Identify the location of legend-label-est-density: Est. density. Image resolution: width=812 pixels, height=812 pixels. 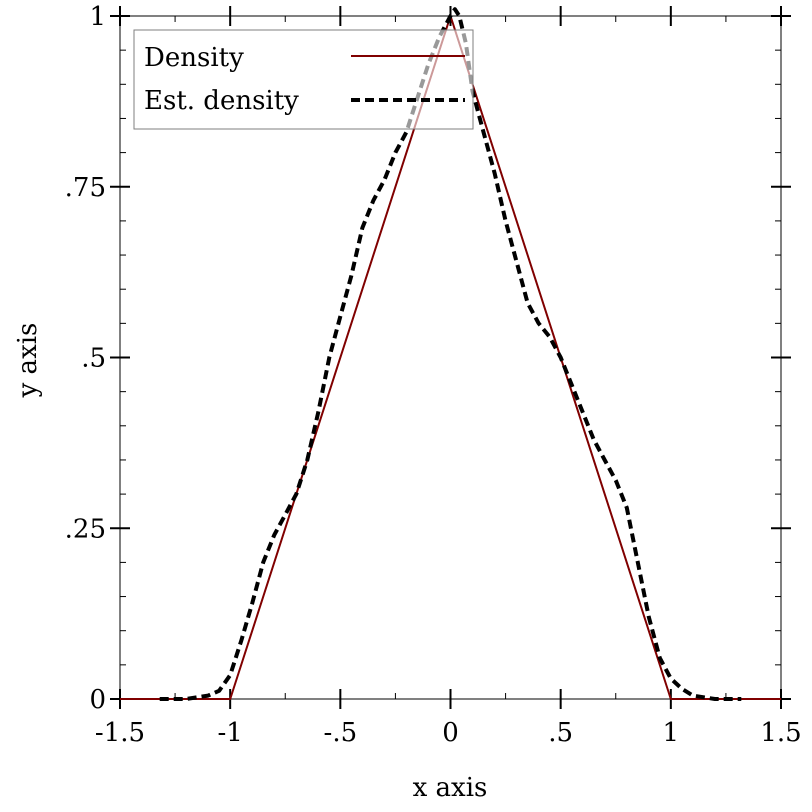
(221, 101).